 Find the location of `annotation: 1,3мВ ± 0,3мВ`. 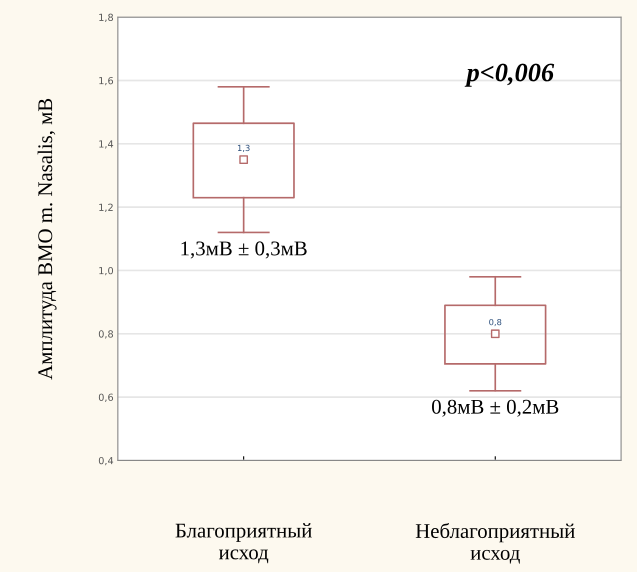

annotation: 1,3мВ ± 0,3мВ is located at coordinates (244, 249).